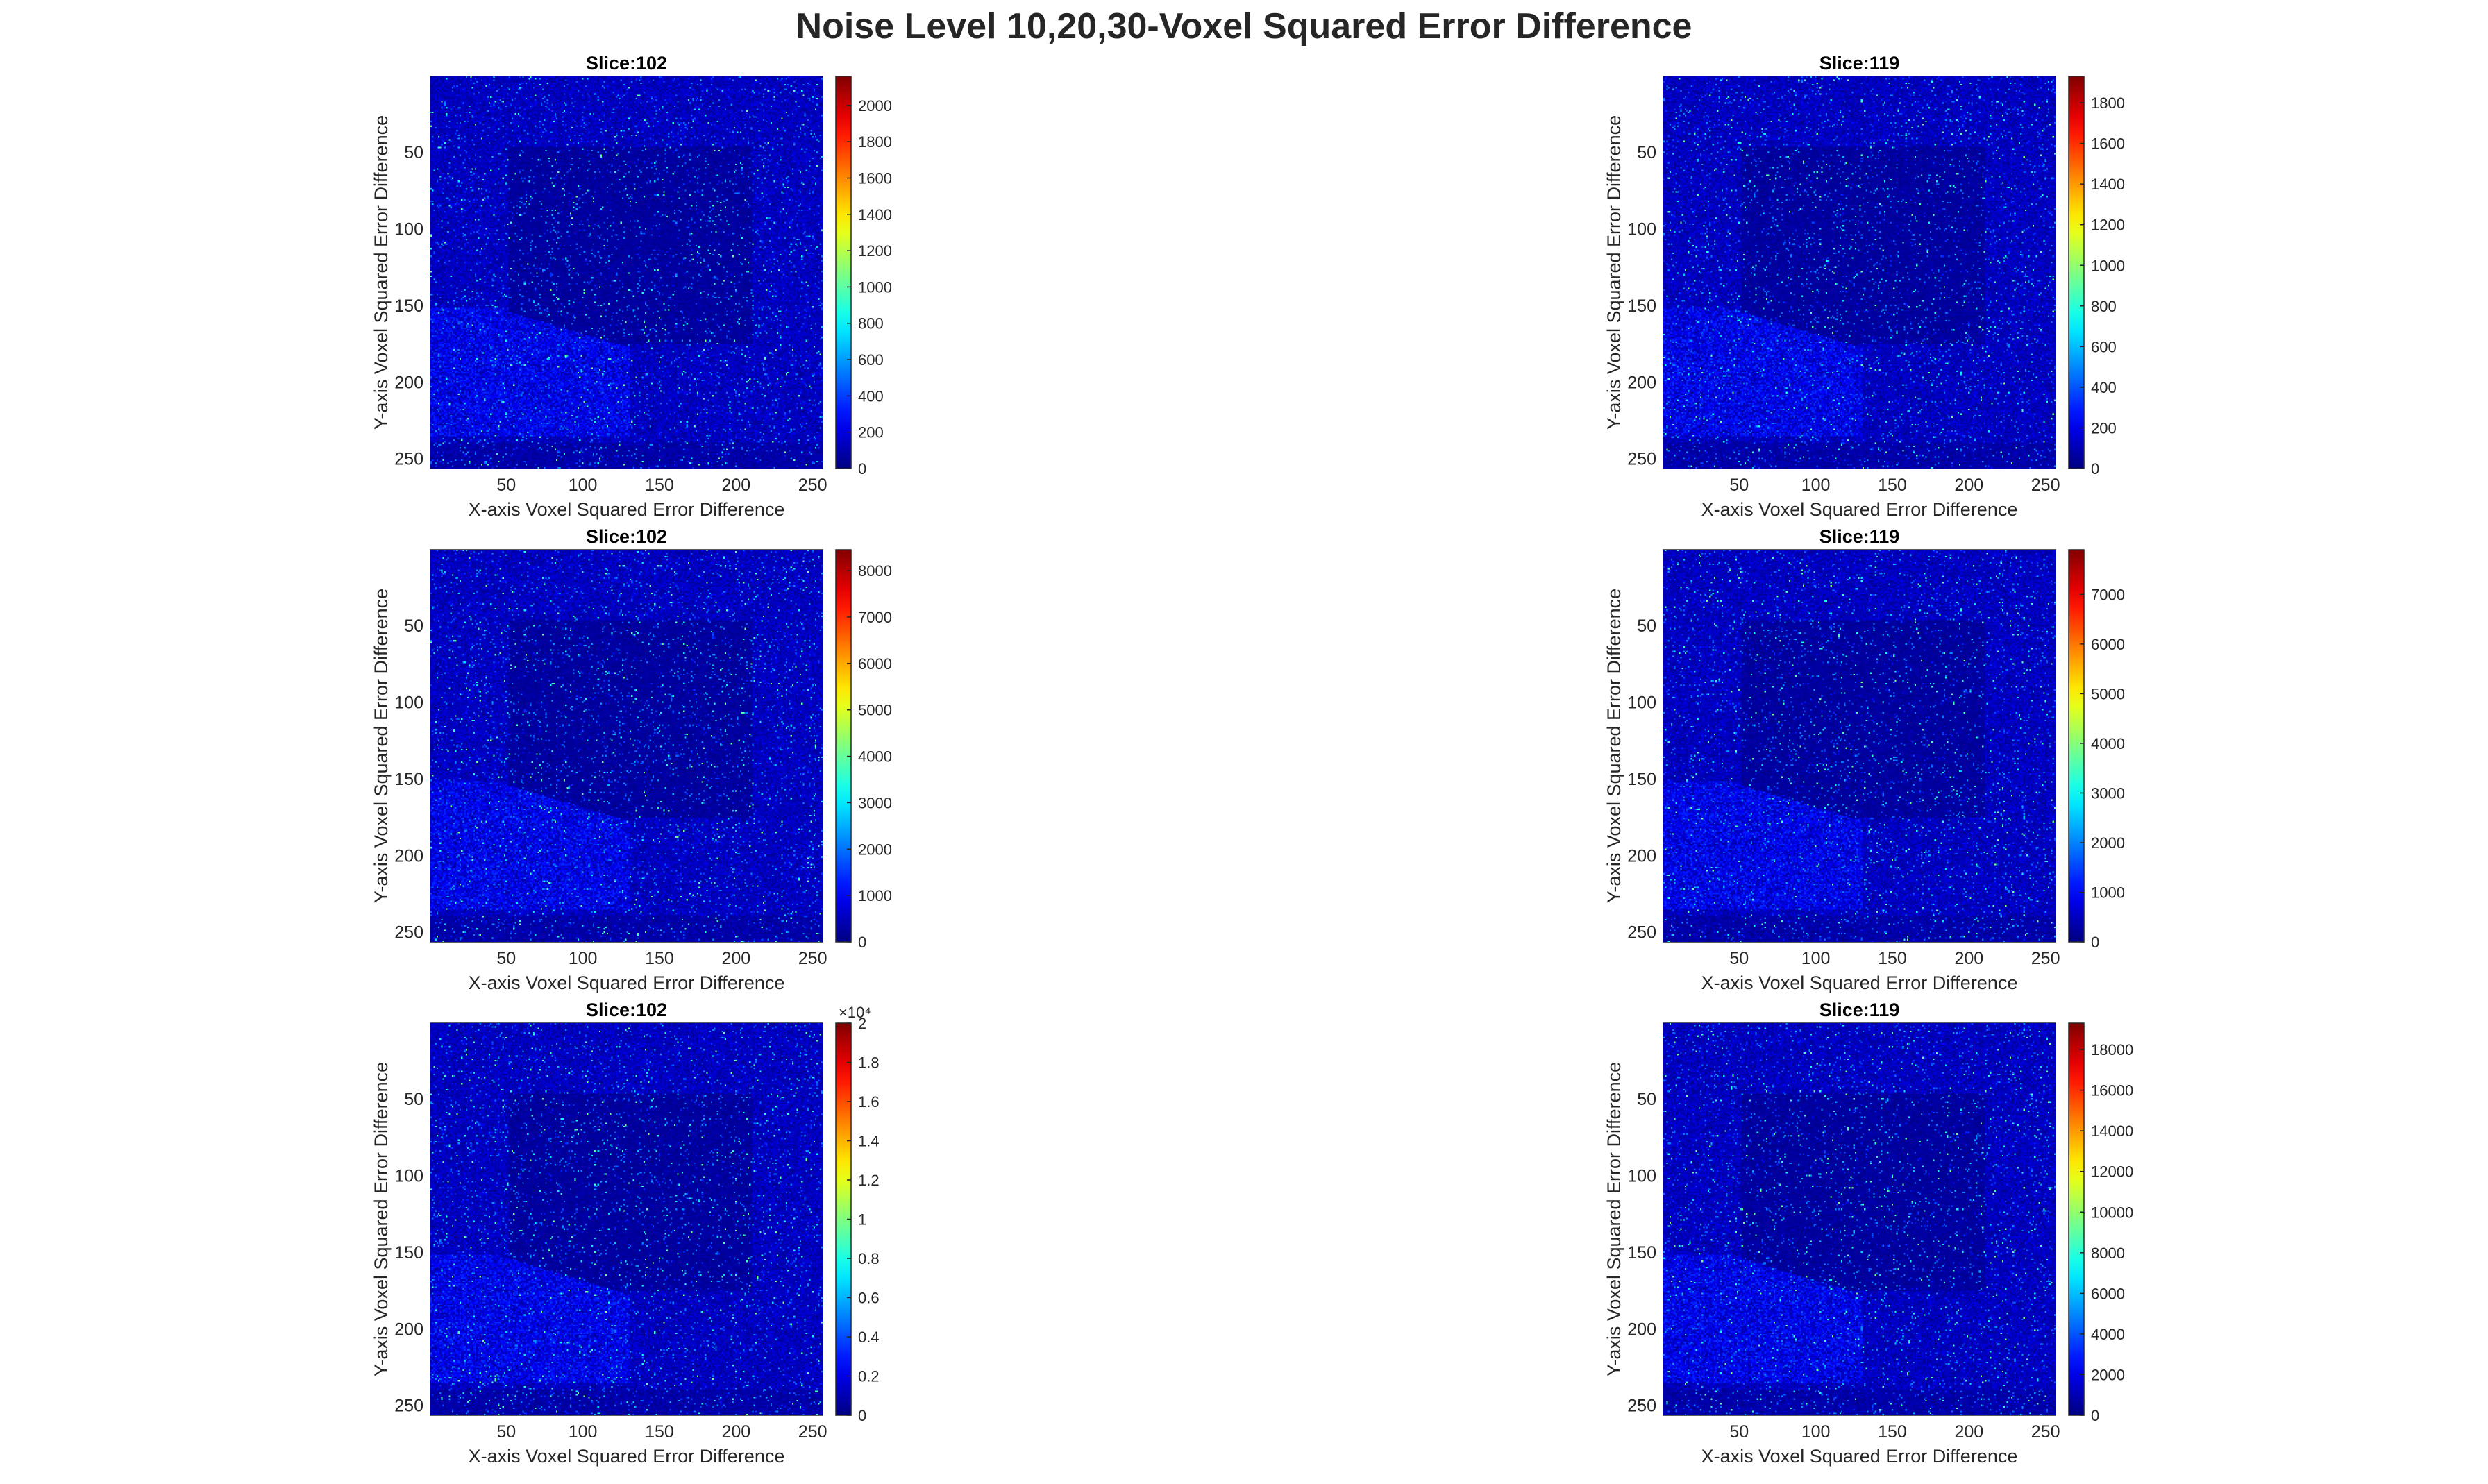 The height and width of the screenshot is (1484, 2488). What do you see at coordinates (869, 1298) in the screenshot?
I see `colorbar-tick-label: 0.6` at bounding box center [869, 1298].